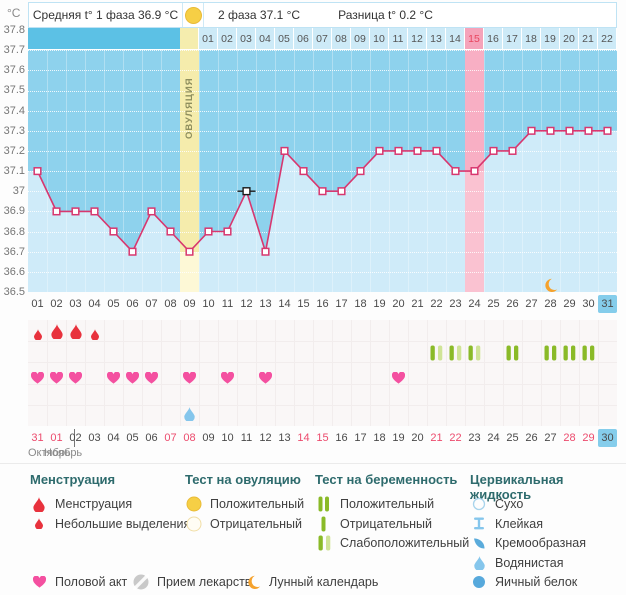 This screenshot has height=595, width=626. What do you see at coordinates (151, 304) in the screenshot?
I see `cycle-day-07: 07` at bounding box center [151, 304].